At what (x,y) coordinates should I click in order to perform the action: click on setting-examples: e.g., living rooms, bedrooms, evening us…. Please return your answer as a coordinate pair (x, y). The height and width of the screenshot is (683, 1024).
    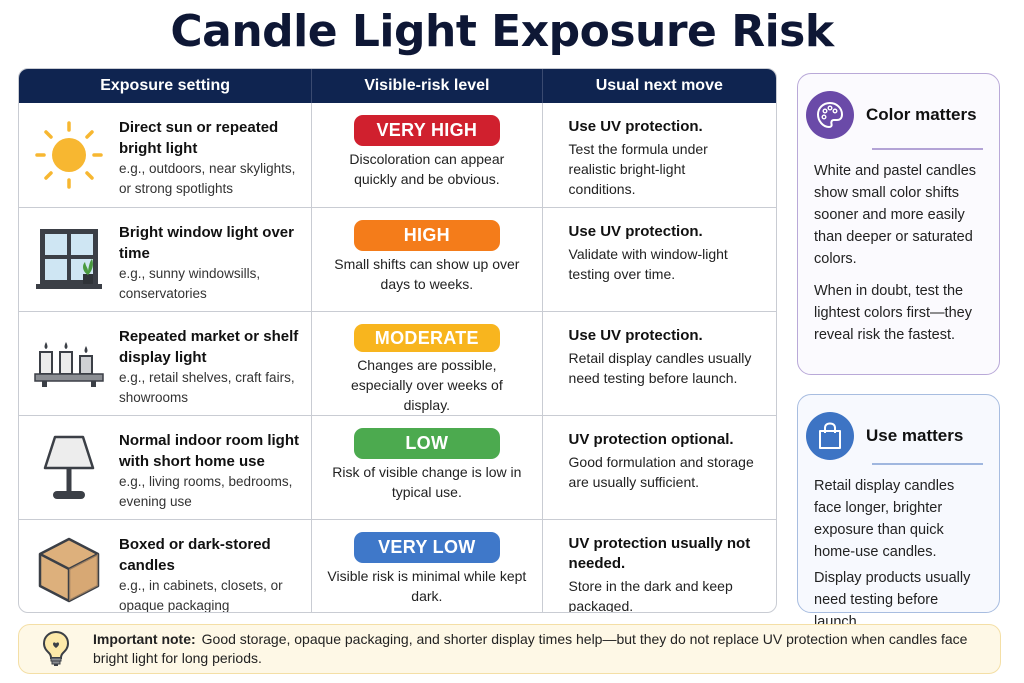
    Looking at the image, I should click on (206, 491).